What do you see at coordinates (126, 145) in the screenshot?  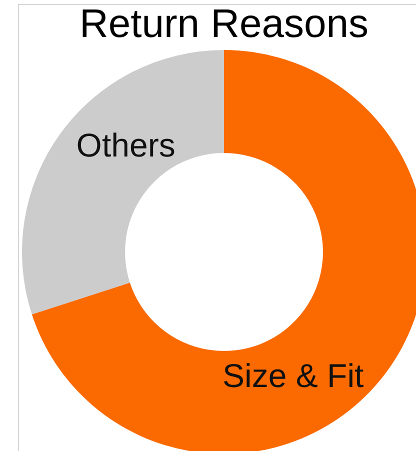 I see `slice-label: Others` at bounding box center [126, 145].